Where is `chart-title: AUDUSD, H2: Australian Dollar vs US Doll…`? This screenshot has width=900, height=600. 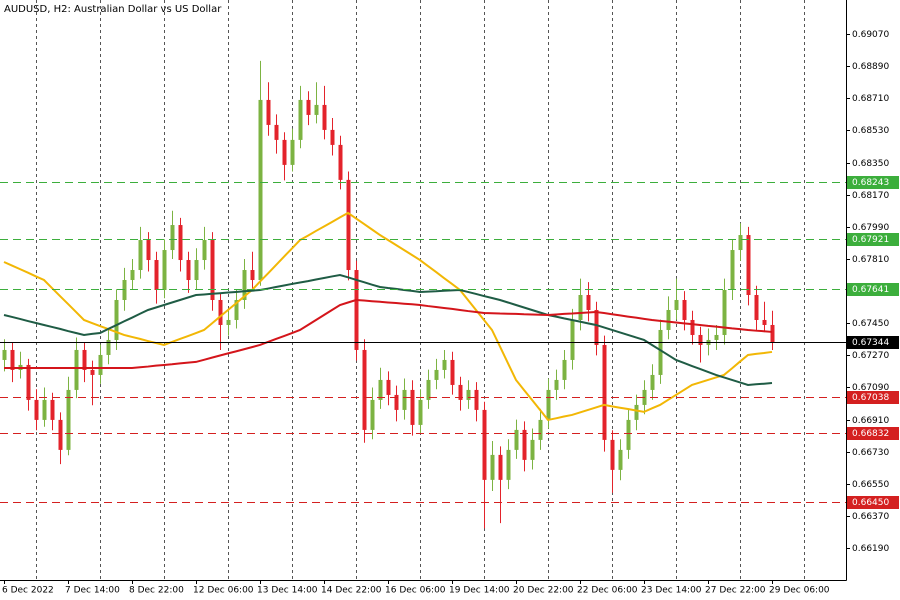
chart-title: AUDUSD, H2: Australian Dollar vs US Doll… is located at coordinates (113, 9).